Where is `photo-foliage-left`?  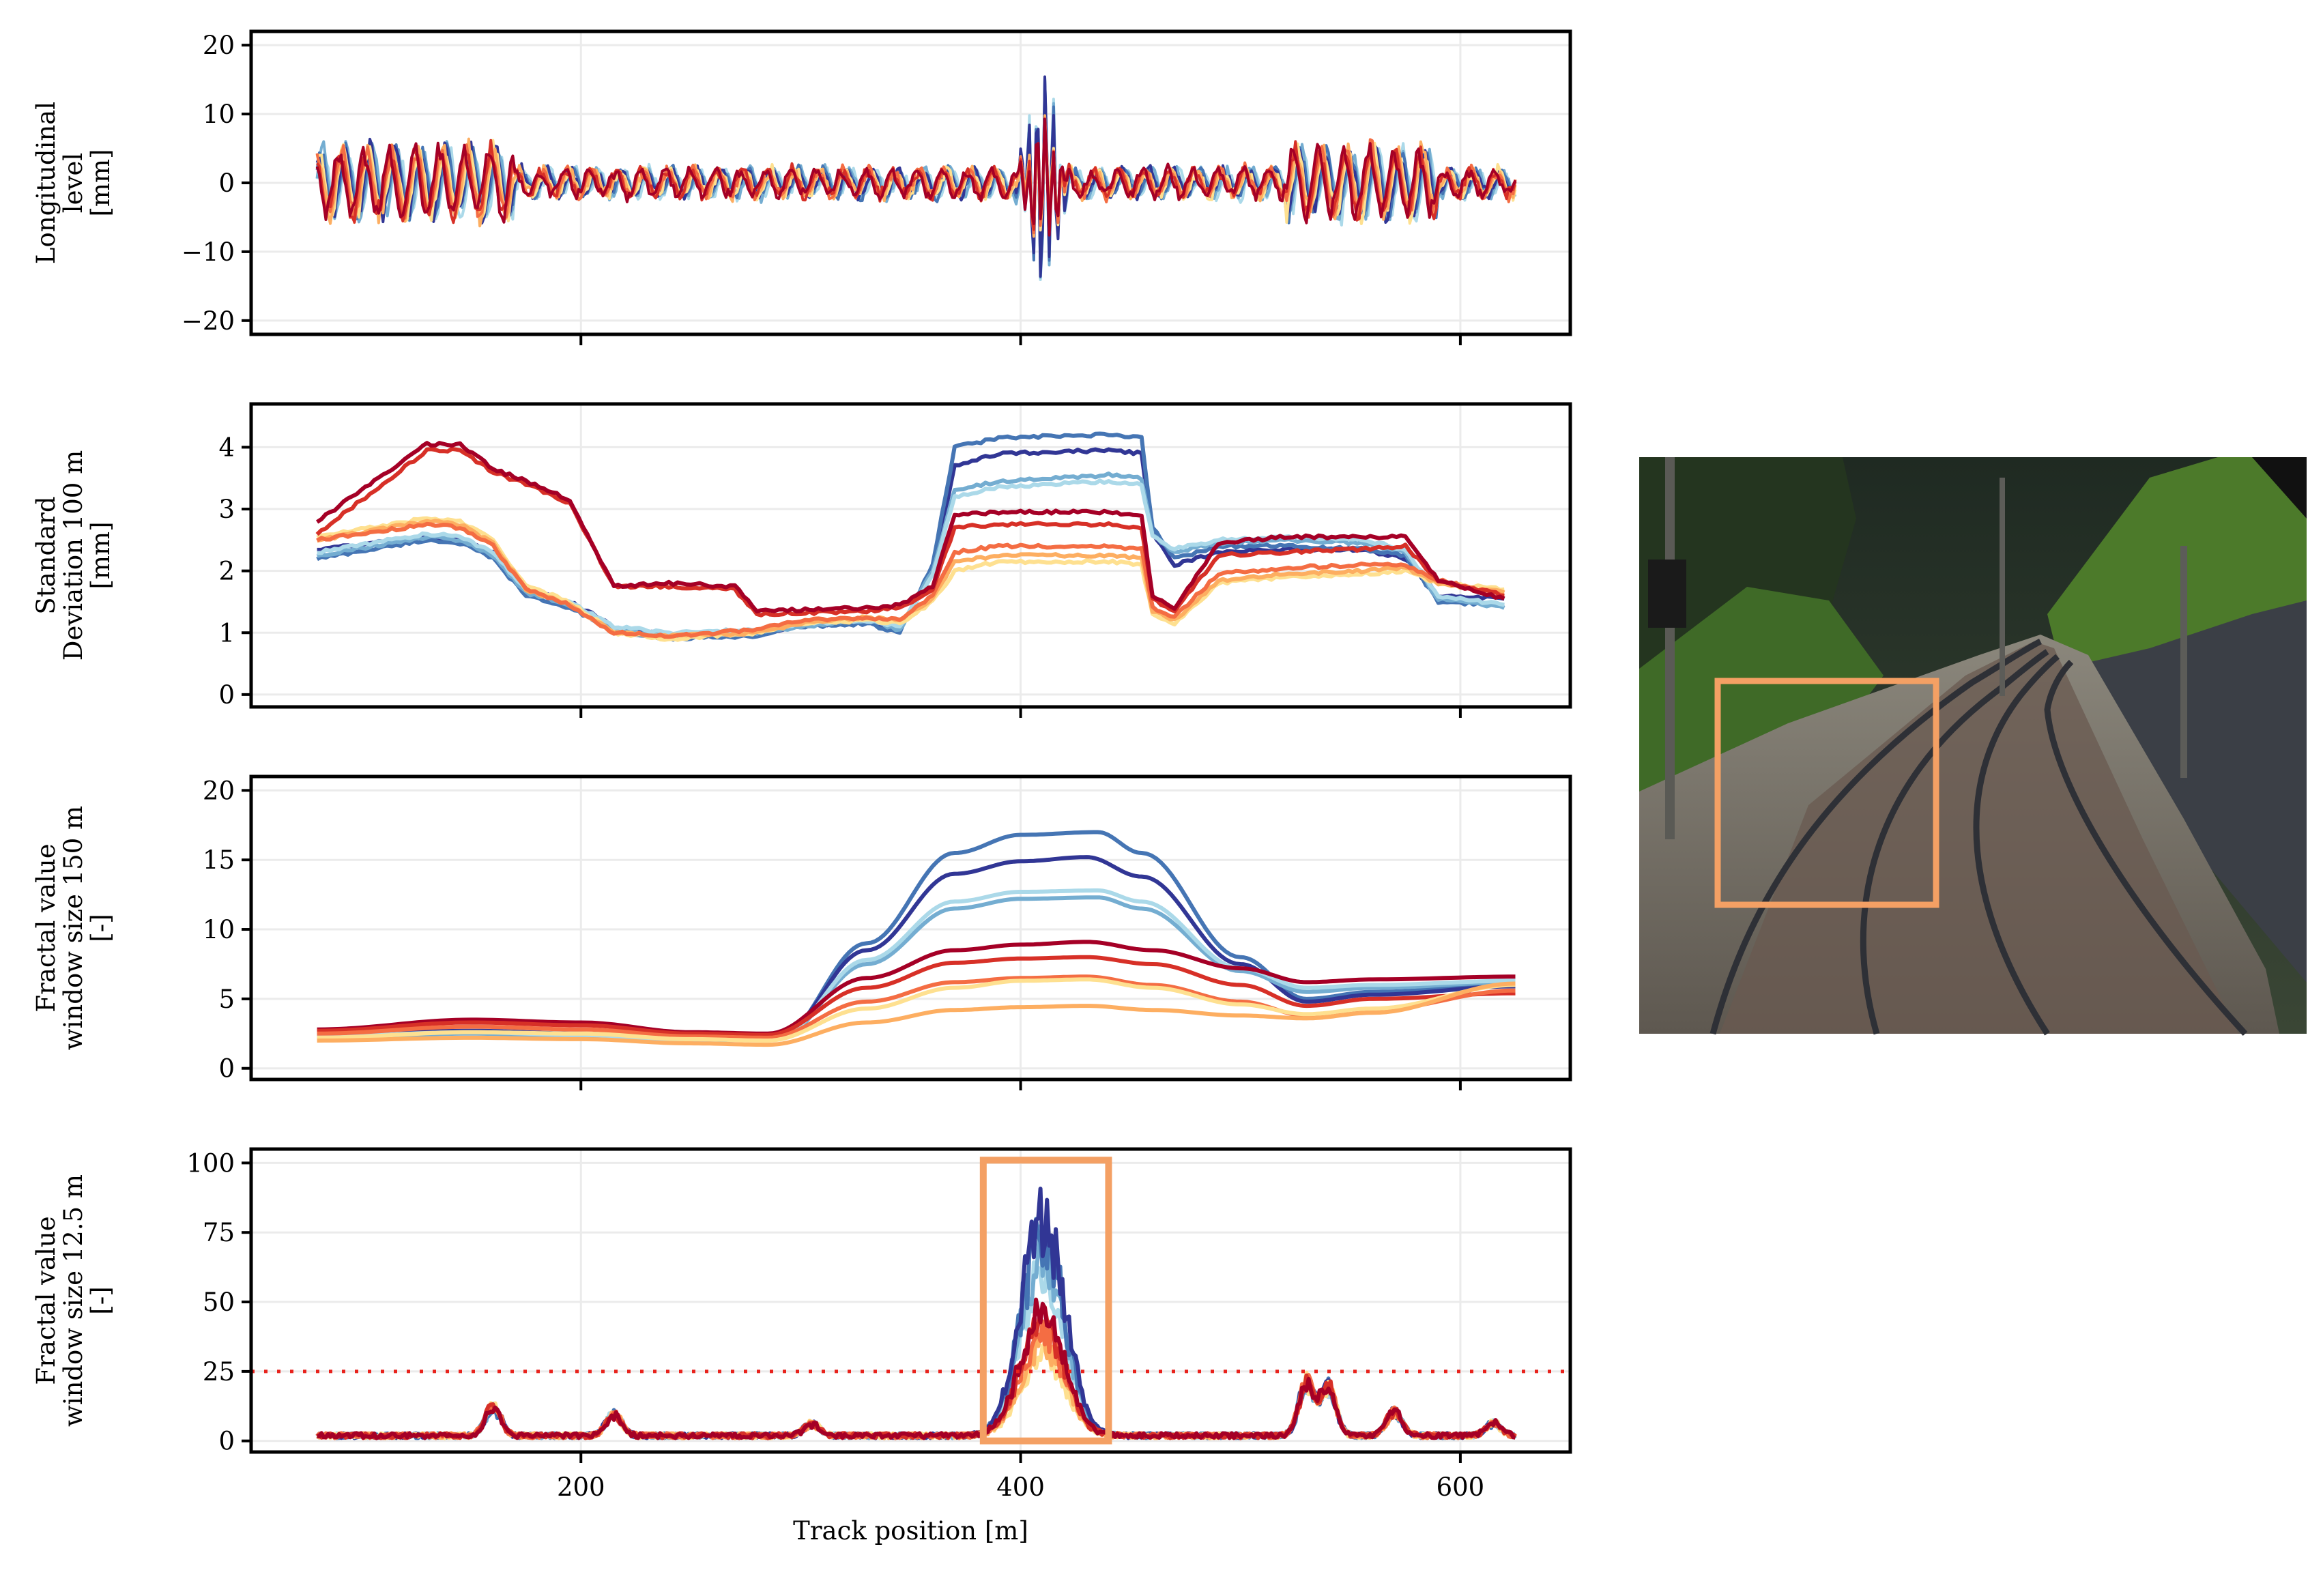 photo-foliage-left is located at coordinates (1761, 689).